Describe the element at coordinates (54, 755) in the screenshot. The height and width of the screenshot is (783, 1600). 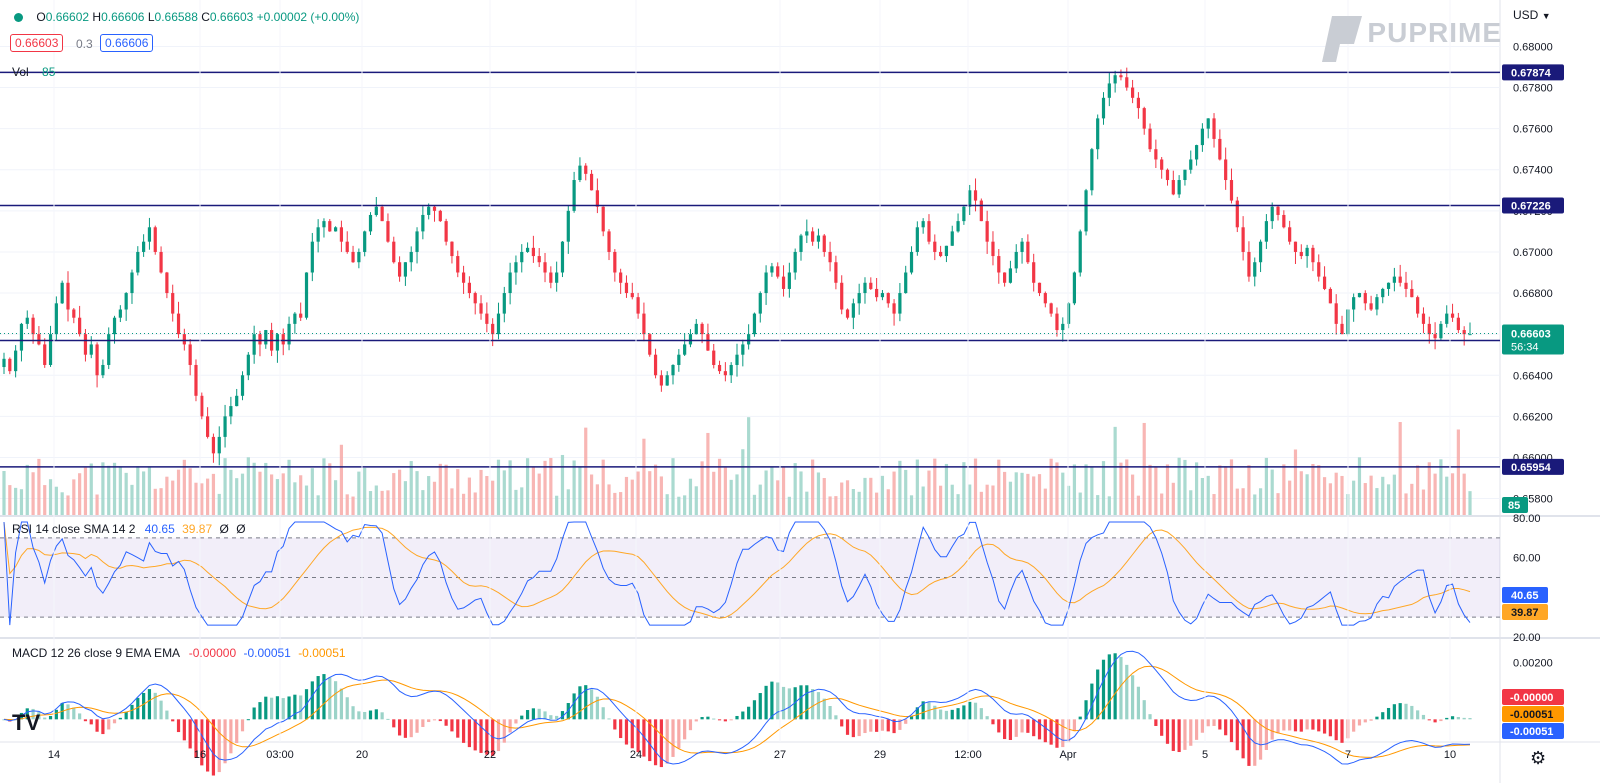
I see `time-tick-label: 14` at that location.